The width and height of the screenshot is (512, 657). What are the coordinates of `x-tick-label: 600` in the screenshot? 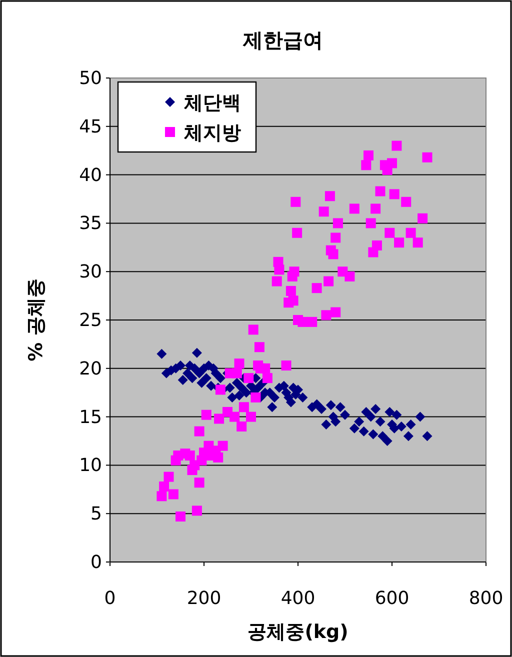 It's located at (392, 598).